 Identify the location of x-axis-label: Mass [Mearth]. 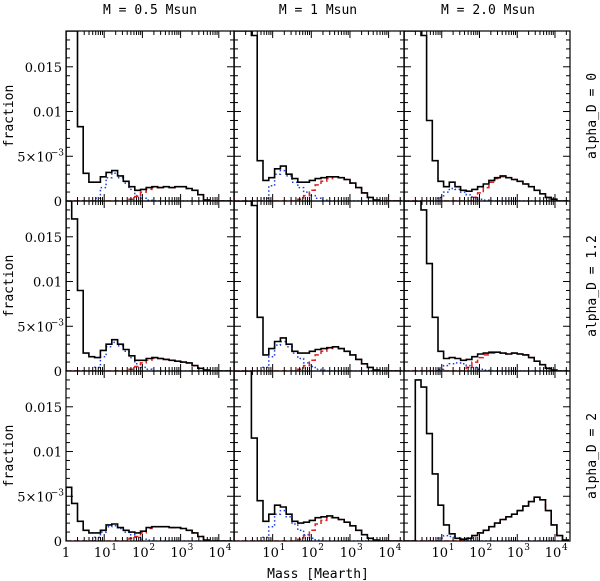
(318, 574).